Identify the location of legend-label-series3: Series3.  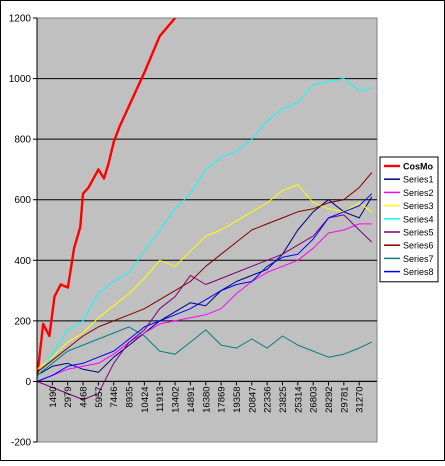
(418, 206).